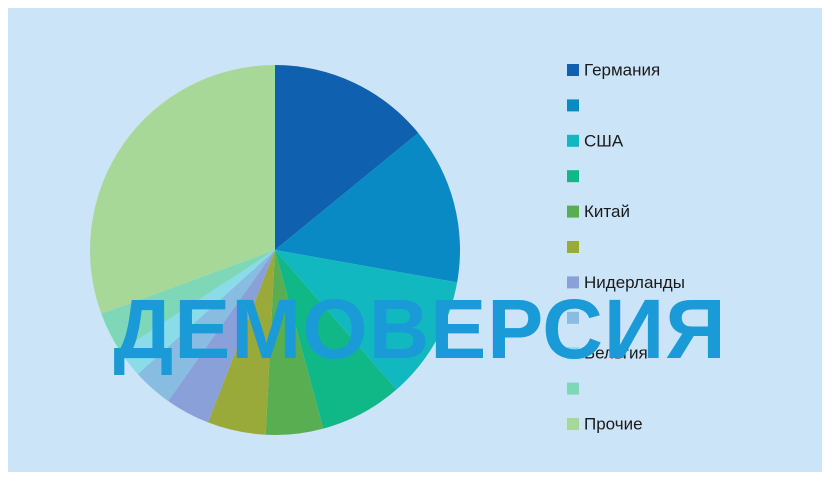  I want to click on watermark: ДЕМОВЕРСИЯ, so click(419, 329).